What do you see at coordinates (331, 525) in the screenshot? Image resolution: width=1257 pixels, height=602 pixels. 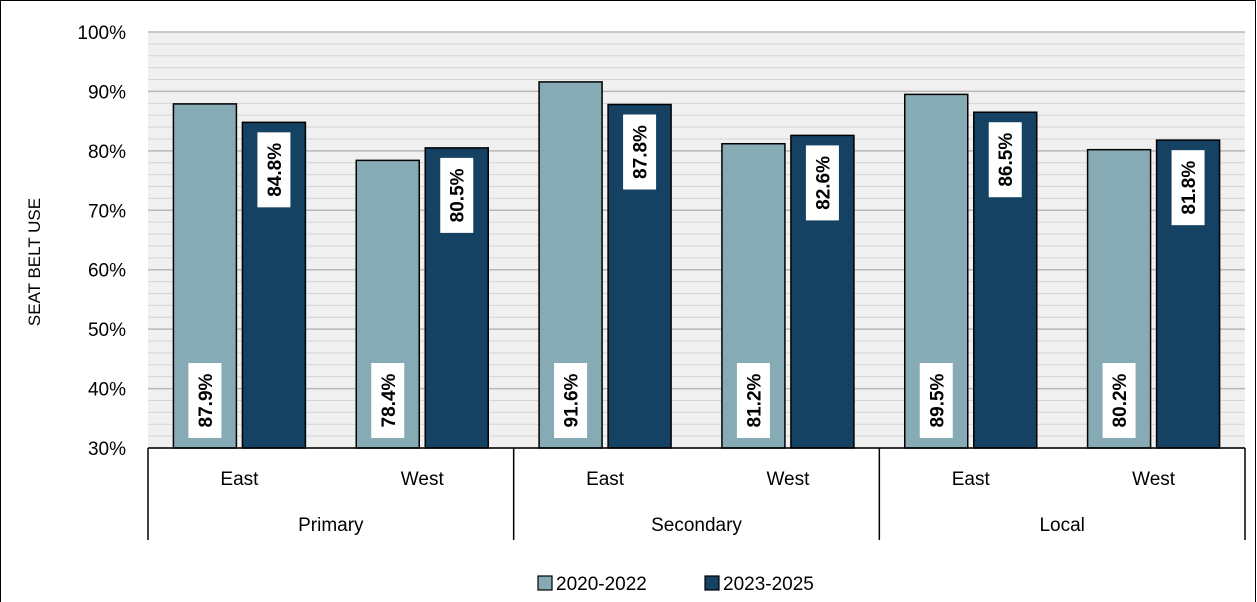 I see `x-group-label: Primary` at bounding box center [331, 525].